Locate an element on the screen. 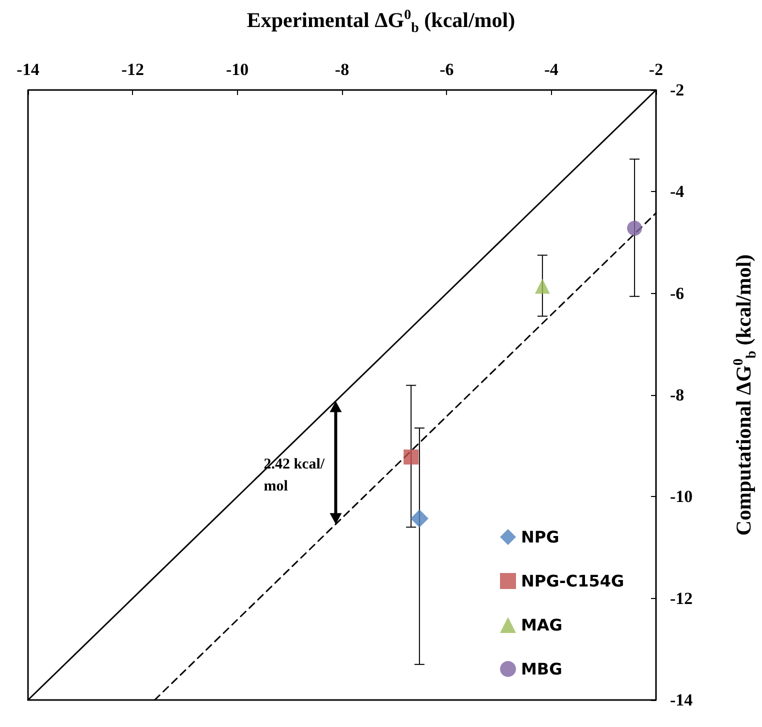  y-tick-label: -8 is located at coordinates (677, 395).